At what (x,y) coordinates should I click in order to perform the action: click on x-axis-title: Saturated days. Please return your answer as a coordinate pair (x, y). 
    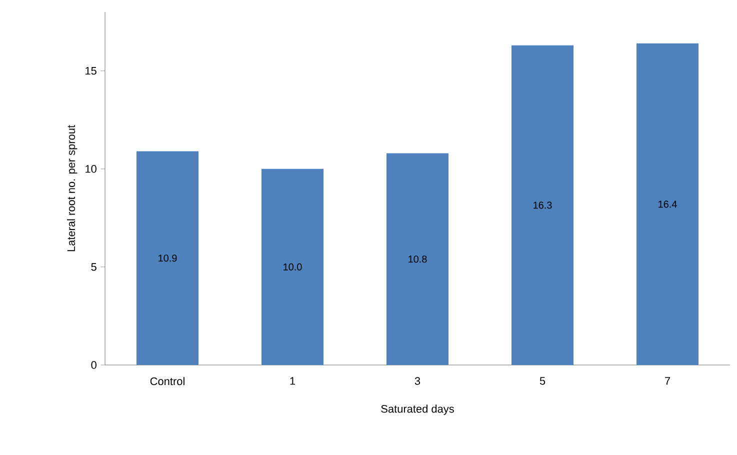
    Looking at the image, I should click on (417, 409).